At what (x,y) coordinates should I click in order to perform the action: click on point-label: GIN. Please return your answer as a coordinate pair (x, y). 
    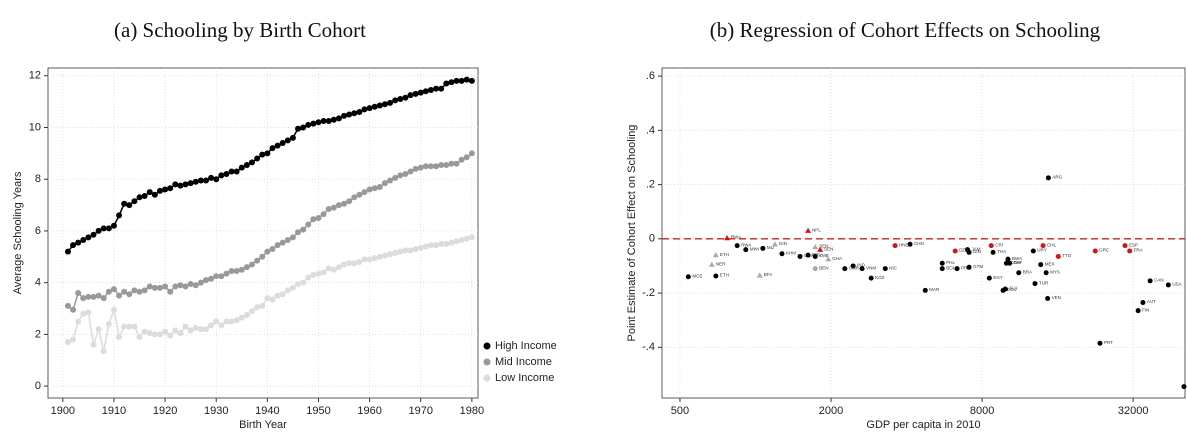
    Looking at the image, I should click on (783, 243).